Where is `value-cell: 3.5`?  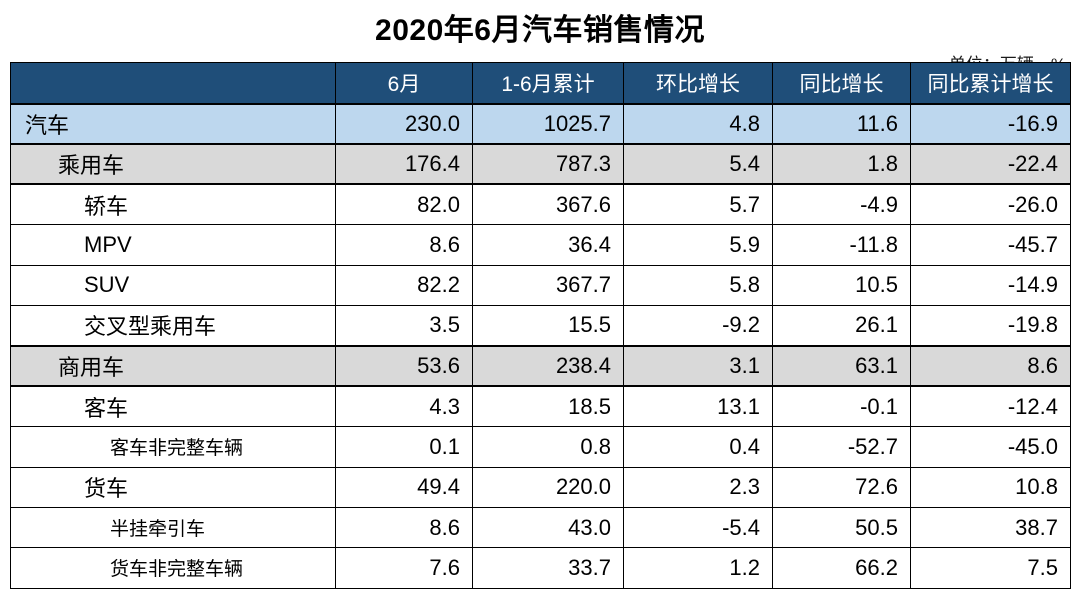
value-cell: 3.5 is located at coordinates (404, 325).